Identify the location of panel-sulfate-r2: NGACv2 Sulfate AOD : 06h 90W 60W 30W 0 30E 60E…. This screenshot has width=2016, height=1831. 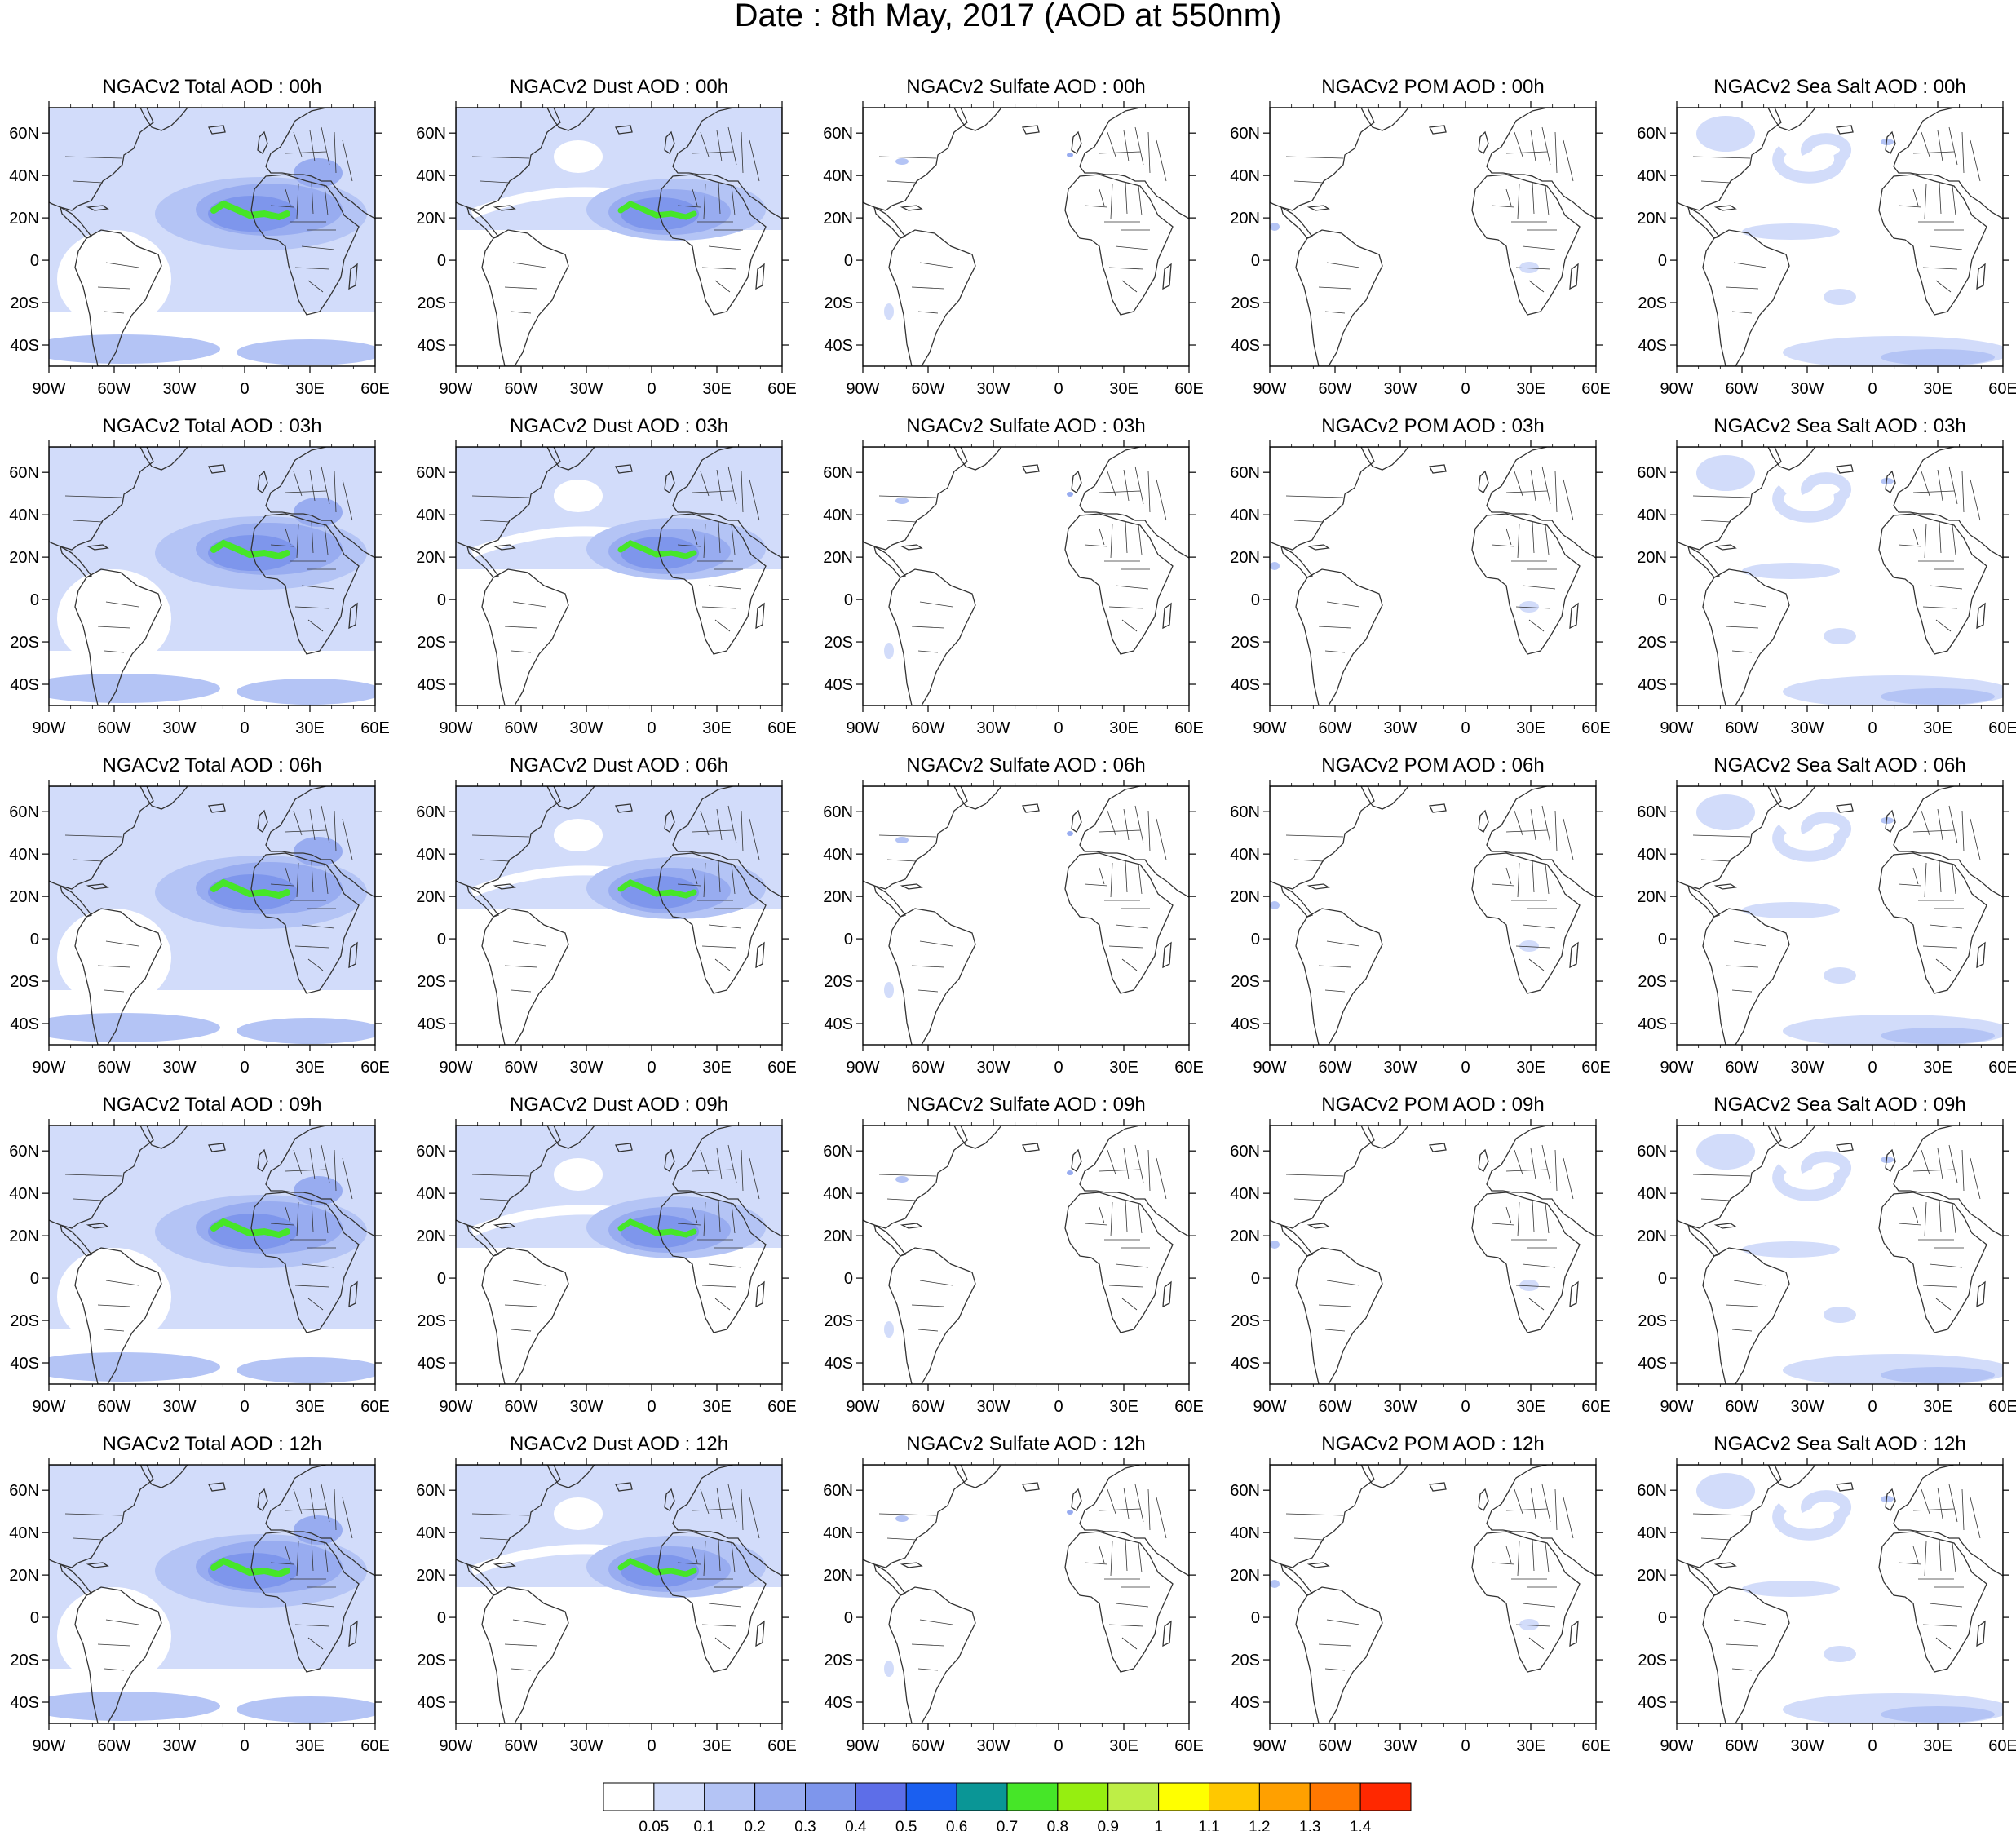
(1013, 915).